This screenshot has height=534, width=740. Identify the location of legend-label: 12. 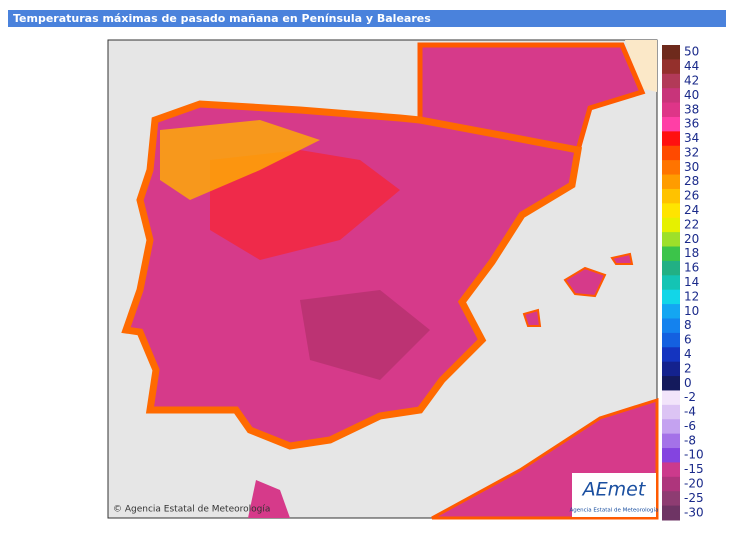
(691, 296).